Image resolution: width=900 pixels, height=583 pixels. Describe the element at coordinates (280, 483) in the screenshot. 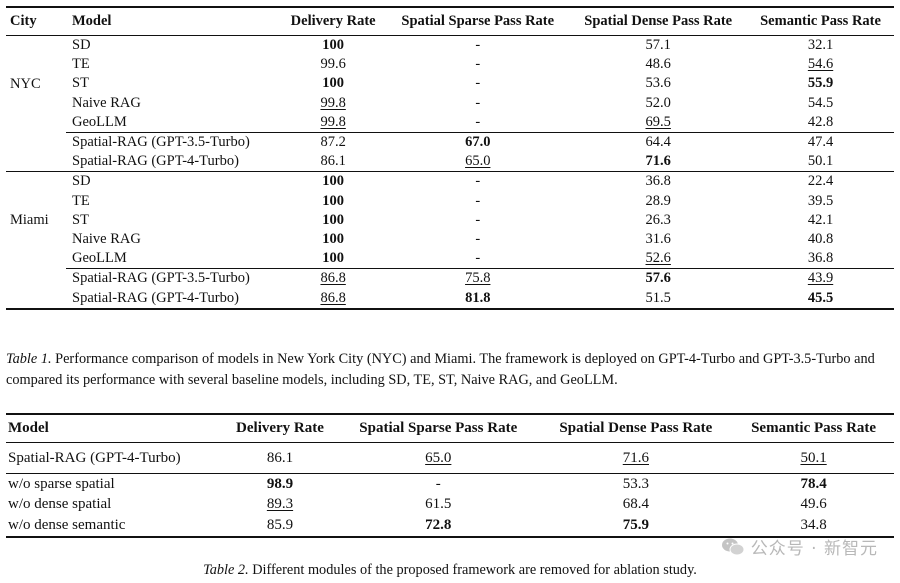

I see `cell-delivery-rate: 98.9` at that location.